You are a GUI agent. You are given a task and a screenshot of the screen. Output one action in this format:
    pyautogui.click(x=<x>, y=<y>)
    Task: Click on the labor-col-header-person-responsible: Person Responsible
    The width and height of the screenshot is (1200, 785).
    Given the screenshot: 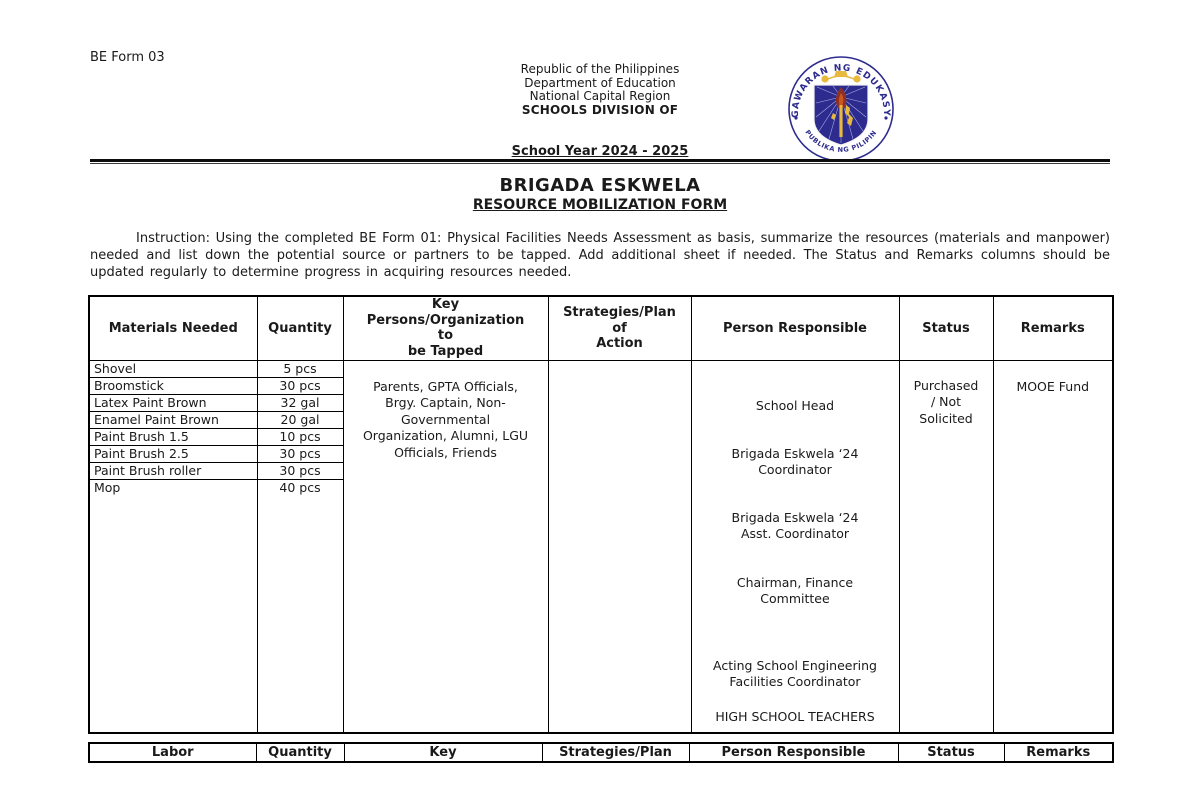 What is the action you would take?
    pyautogui.click(x=793, y=752)
    